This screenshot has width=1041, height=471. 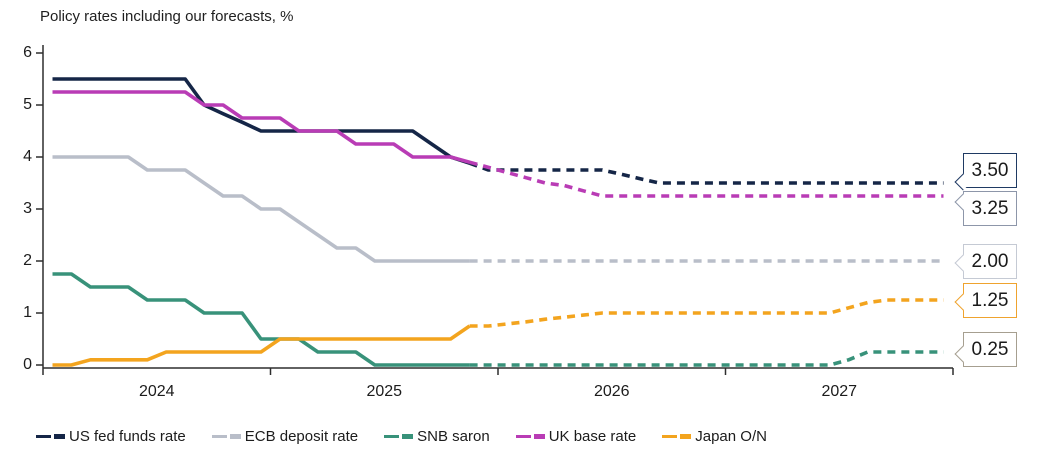 I want to click on legend-item-us-fed-funds-rate: US fed funds rate, so click(x=111, y=436).